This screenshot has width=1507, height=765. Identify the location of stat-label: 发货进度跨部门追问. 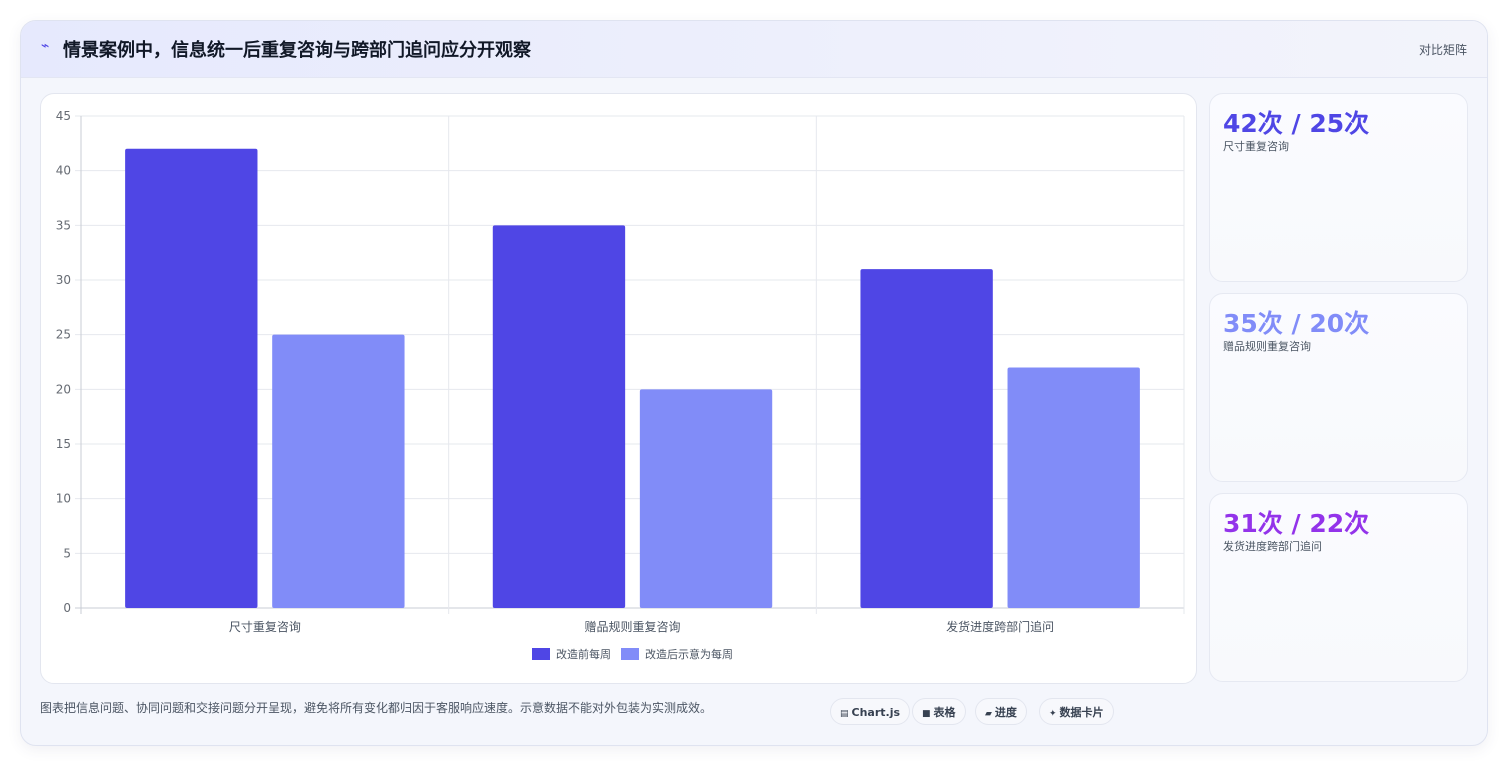
(1272, 546).